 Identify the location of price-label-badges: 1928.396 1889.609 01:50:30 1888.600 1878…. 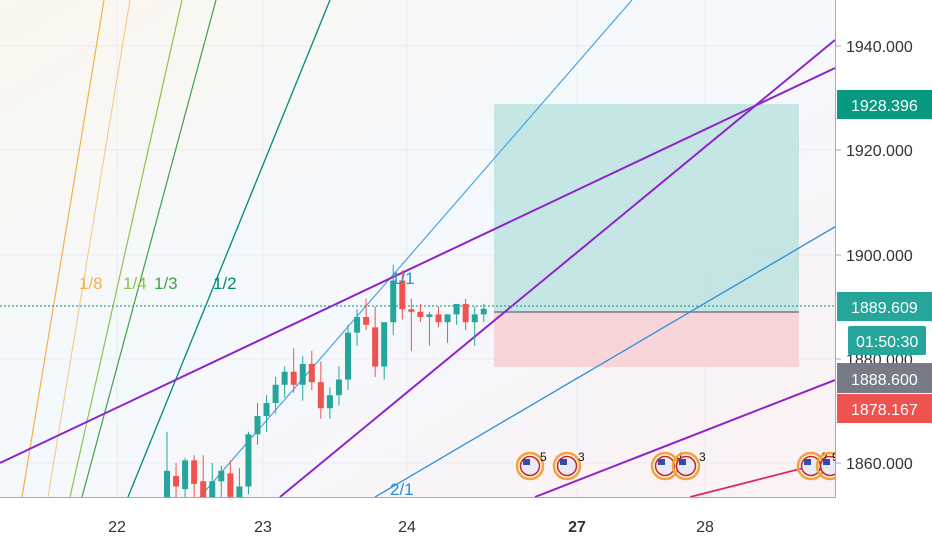
(884, 256).